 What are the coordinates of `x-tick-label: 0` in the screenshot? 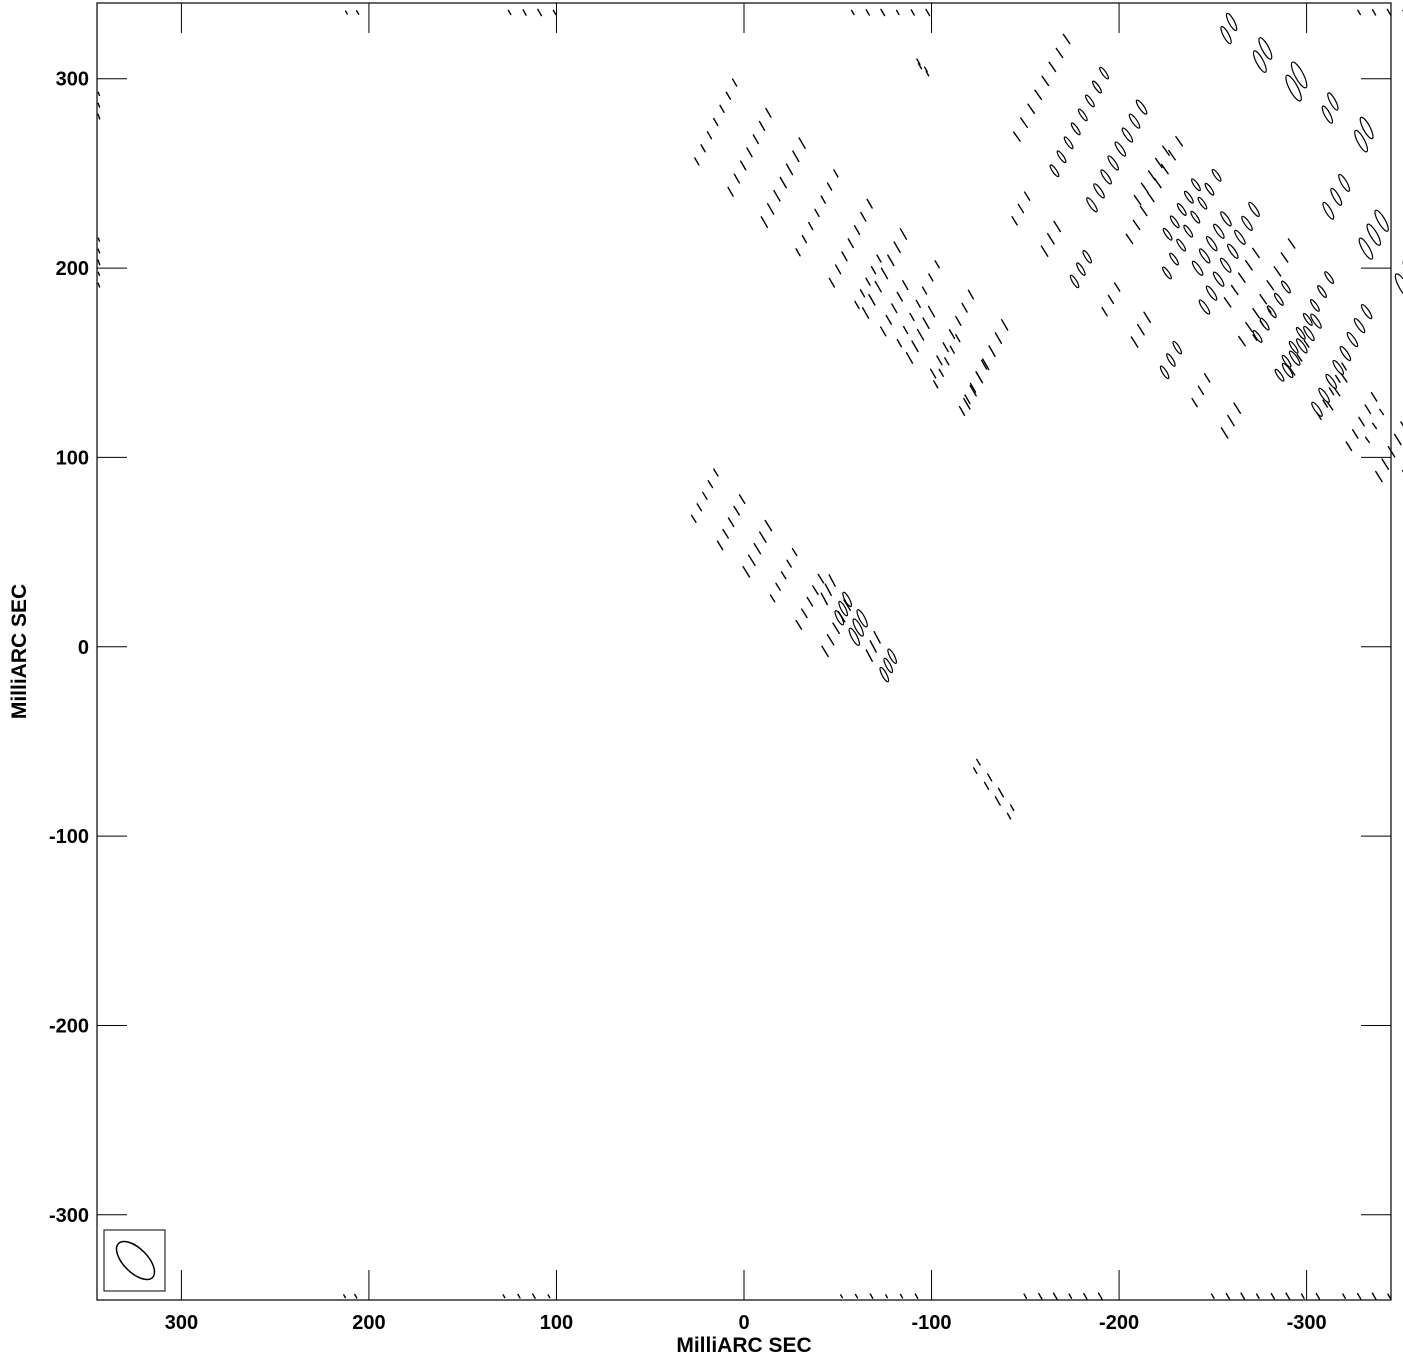 It's located at (743, 1323).